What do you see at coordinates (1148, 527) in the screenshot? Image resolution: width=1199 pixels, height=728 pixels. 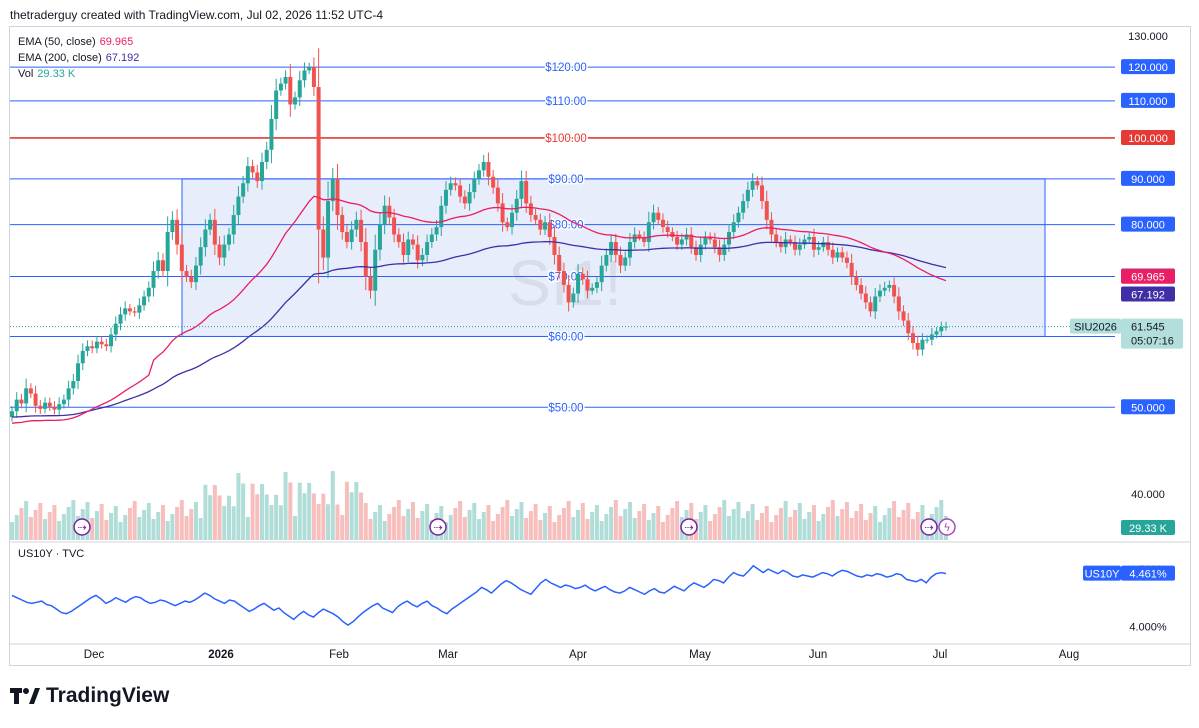 I see `vol-axis-box` at bounding box center [1148, 527].